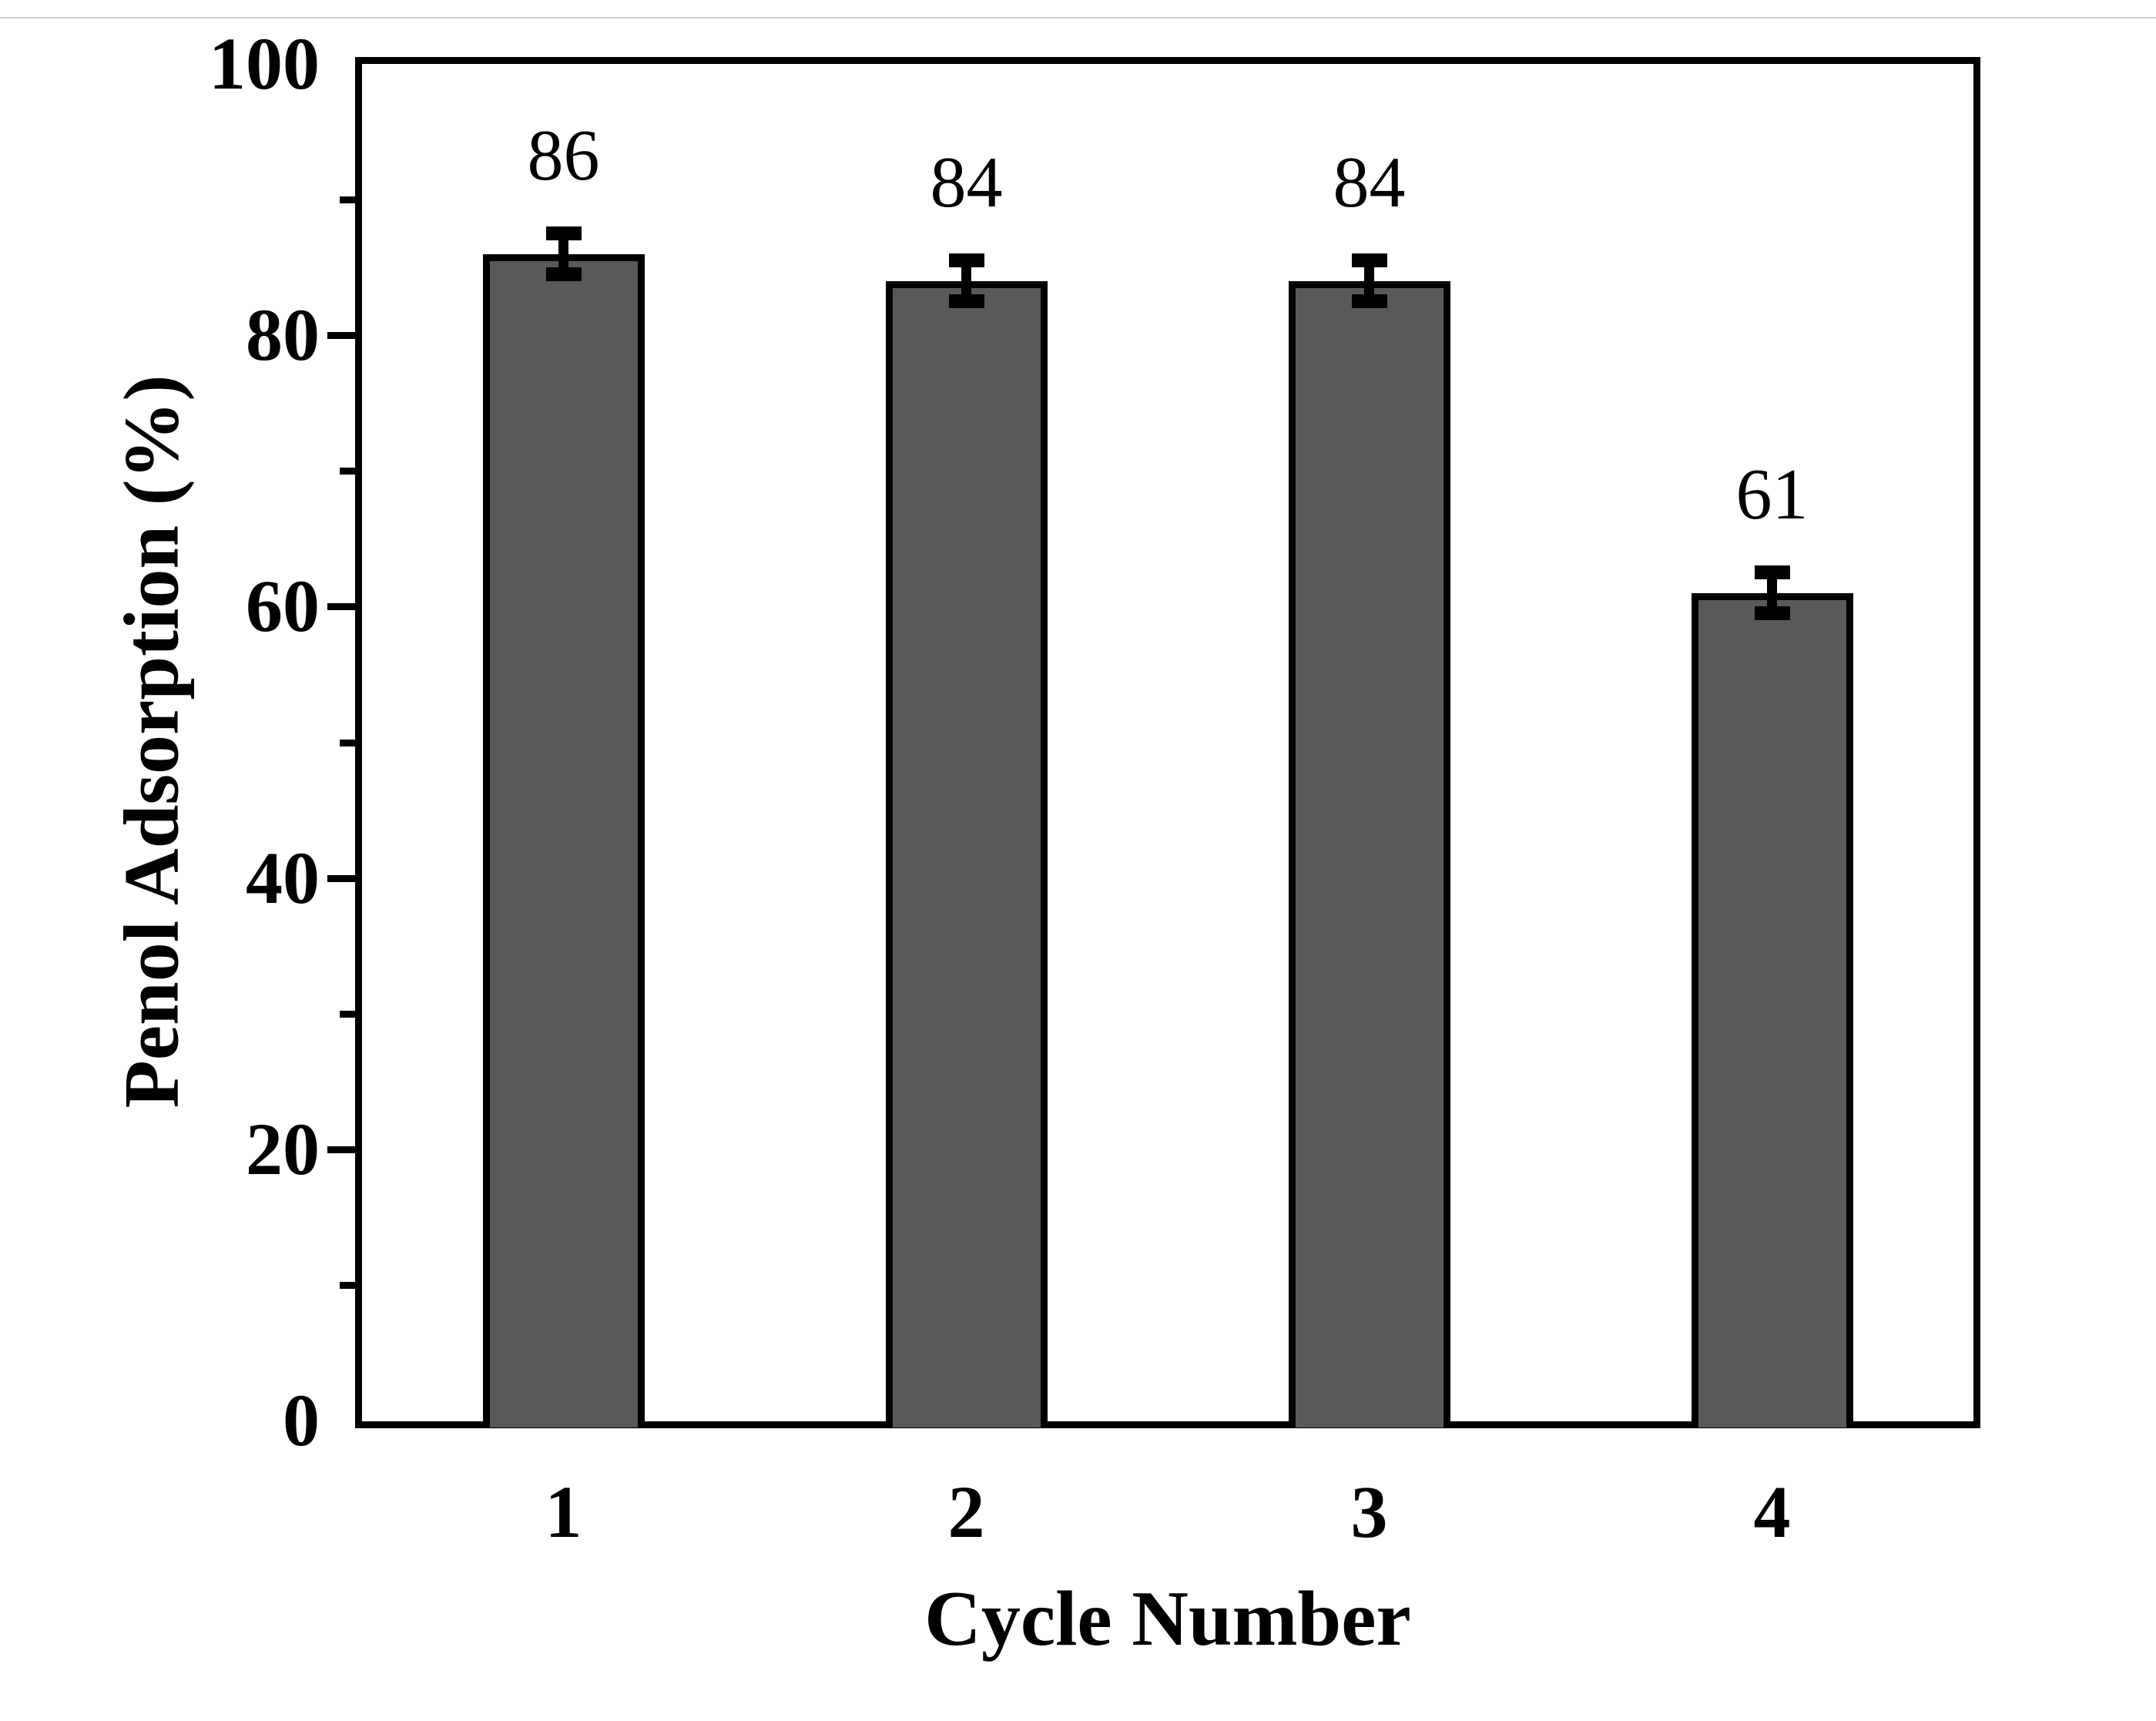 The height and width of the screenshot is (1721, 2156). Describe the element at coordinates (966, 1512) in the screenshot. I see `x-axis-tick-label: 2` at that location.